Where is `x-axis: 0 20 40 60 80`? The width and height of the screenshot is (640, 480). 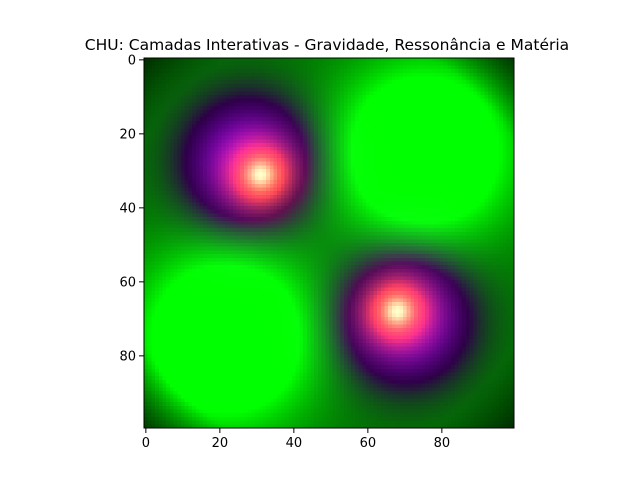
x-axis: 0 20 40 60 80 is located at coordinates (296, 439).